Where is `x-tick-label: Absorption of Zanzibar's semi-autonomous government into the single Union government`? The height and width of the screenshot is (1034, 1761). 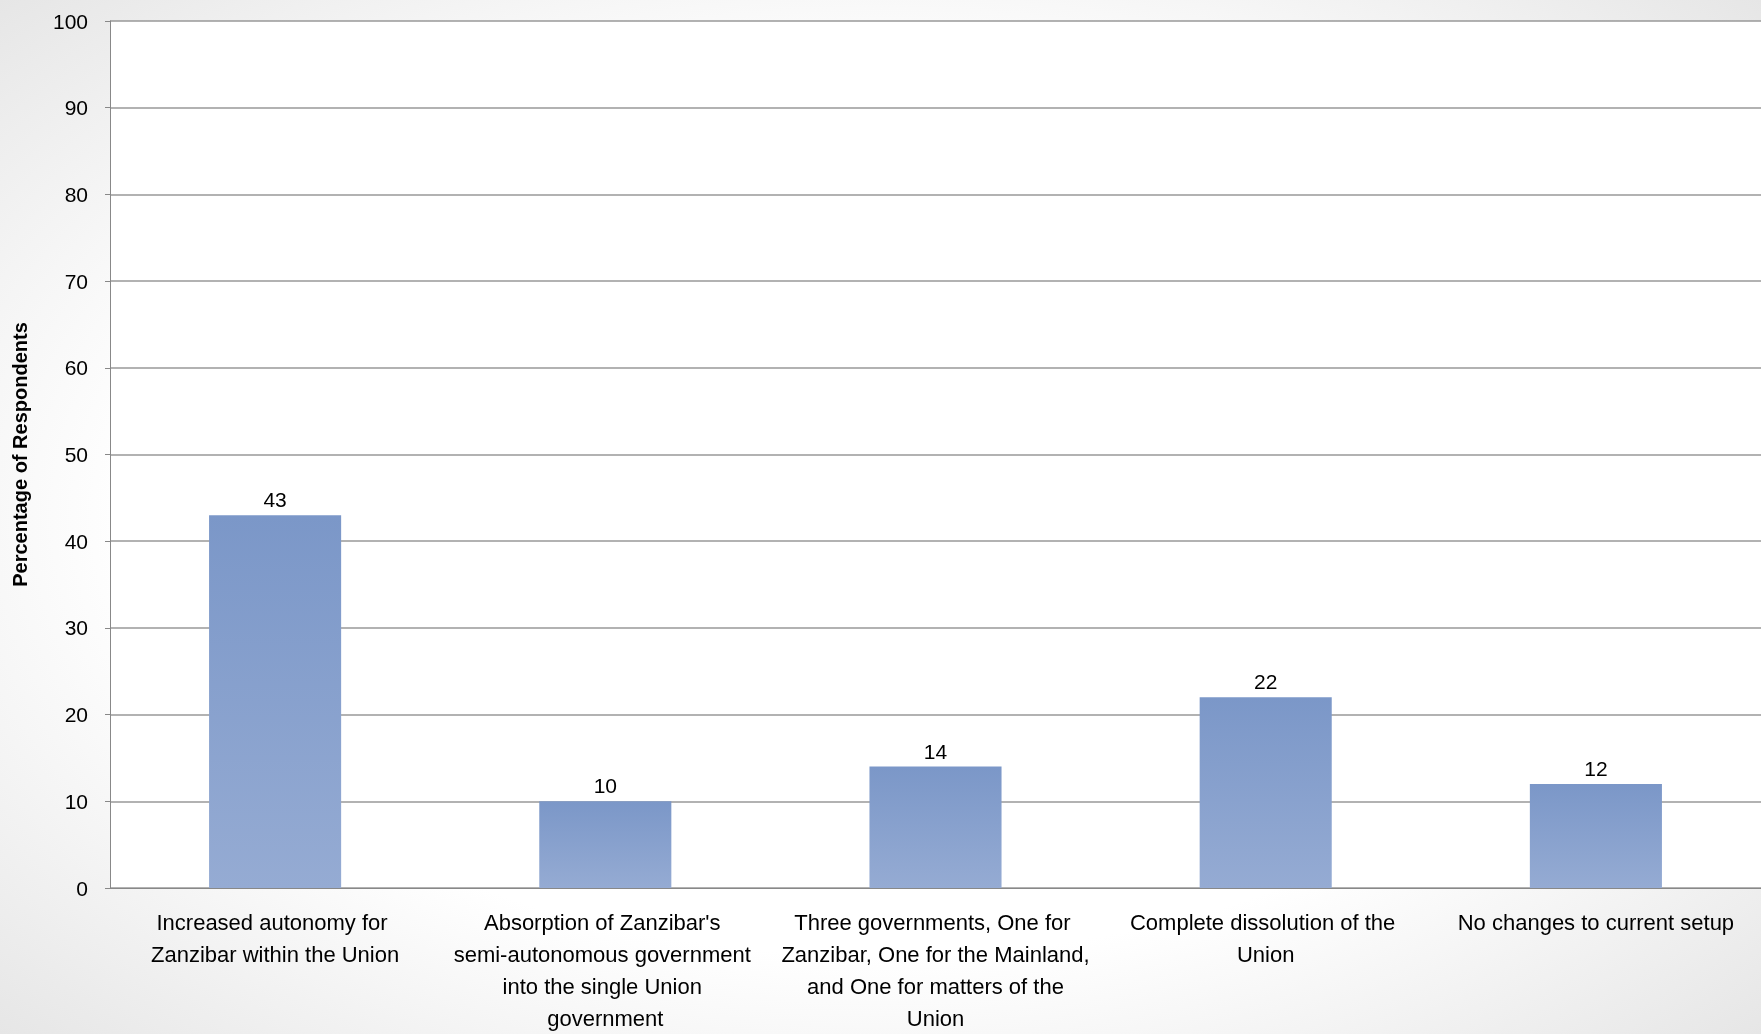 x-tick-label: Absorption of Zanzibar's semi-autonomous government into the single Union government is located at coordinates (605, 970).